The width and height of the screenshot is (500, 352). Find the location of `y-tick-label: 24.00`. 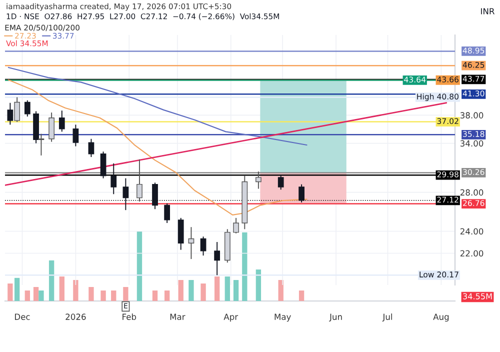

y-tick-label: 24.00 is located at coordinates (472, 231).